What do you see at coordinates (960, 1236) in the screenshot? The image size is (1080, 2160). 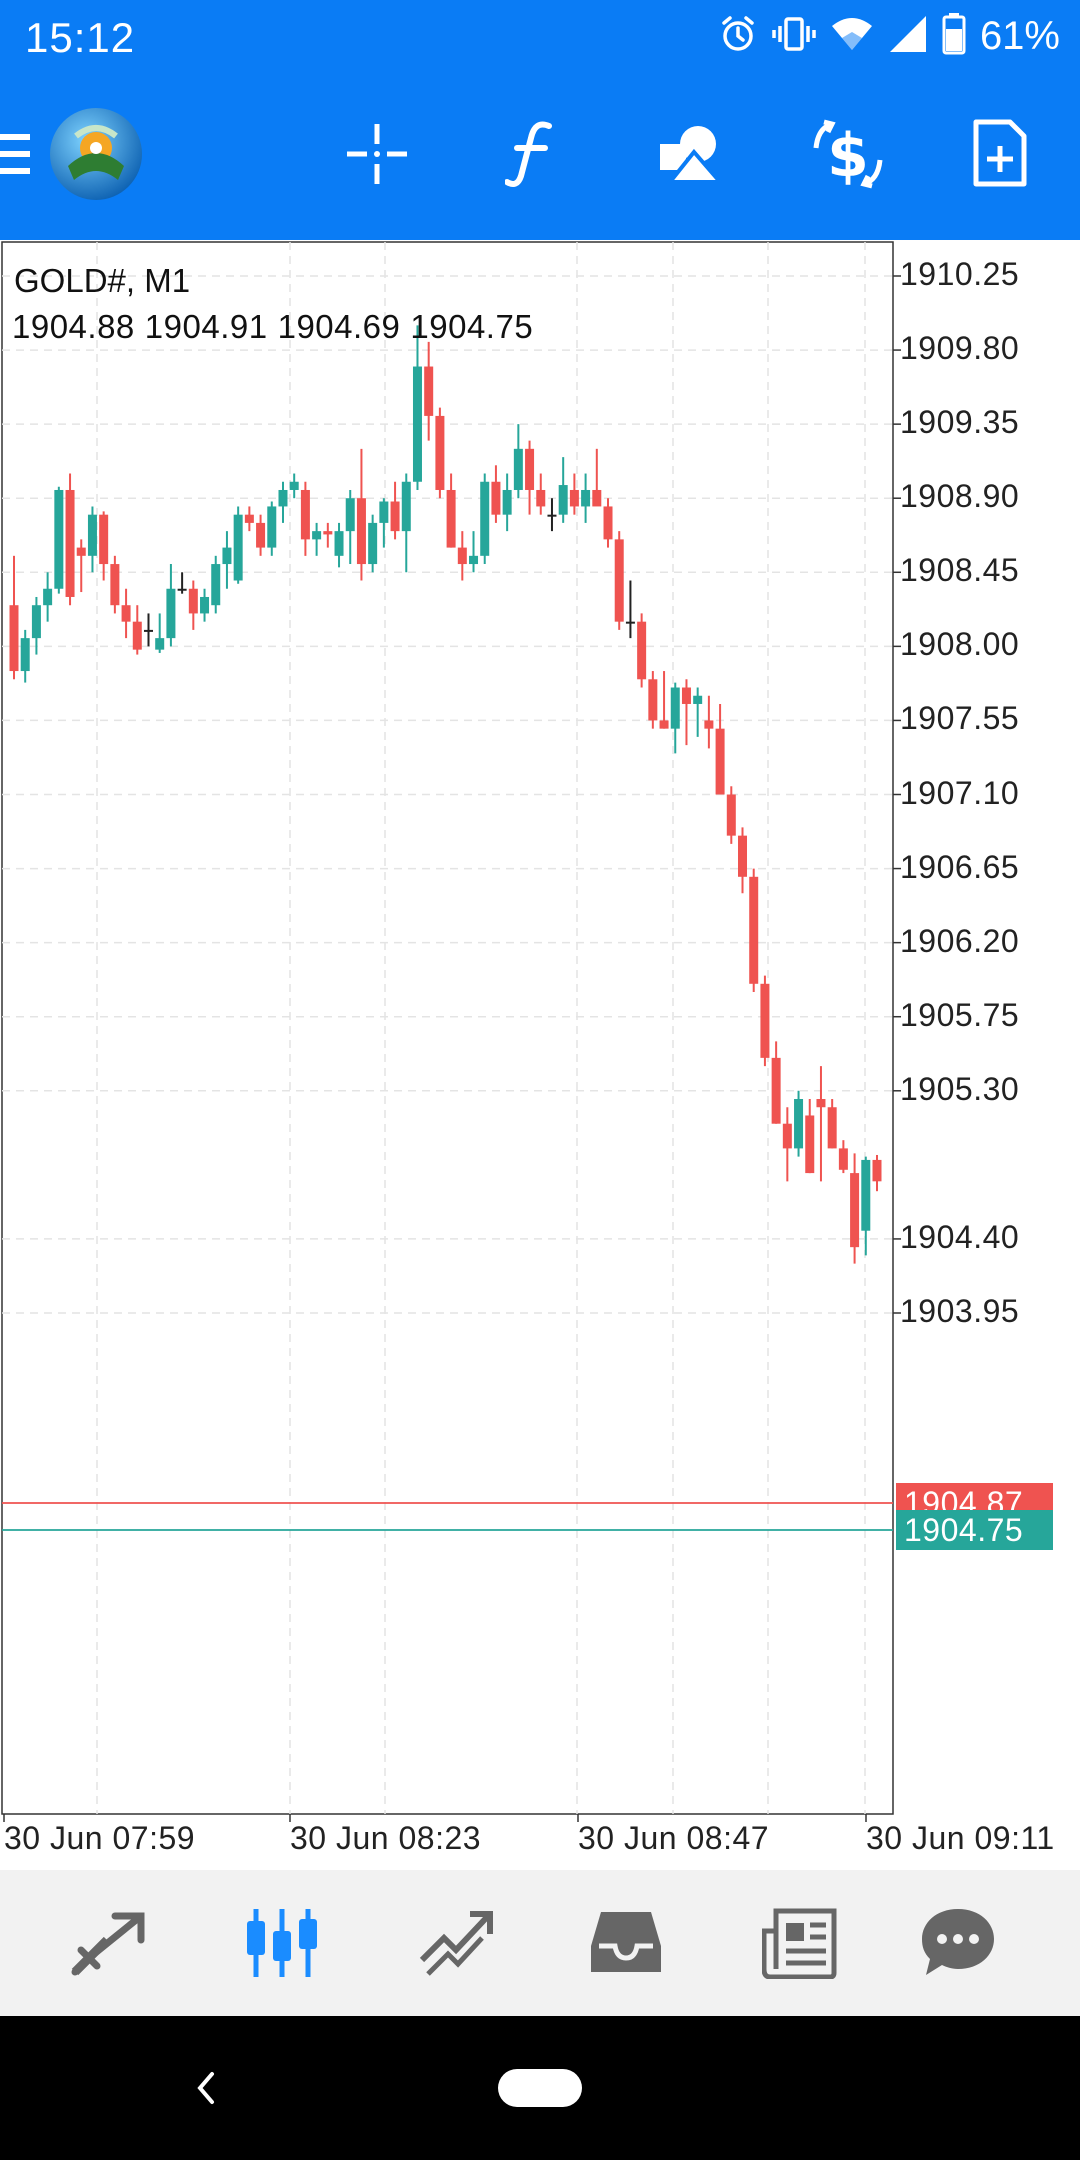 I see `price-tick-label: 1904.40` at bounding box center [960, 1236].